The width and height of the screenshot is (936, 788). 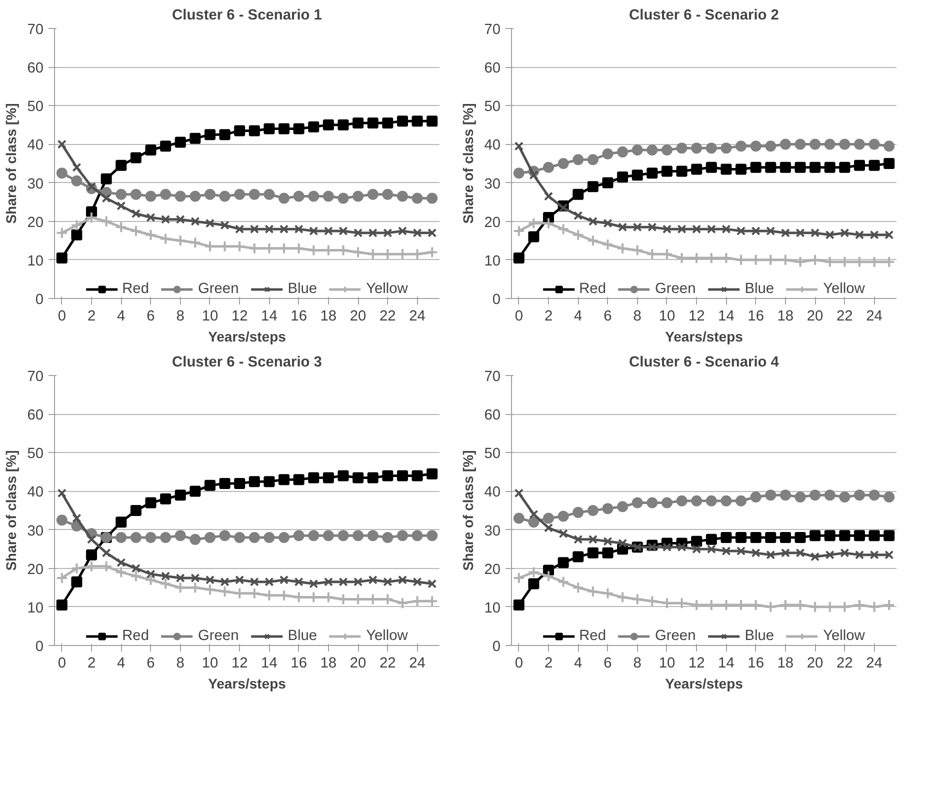 What do you see at coordinates (247, 362) in the screenshot?
I see `chart-title: Cluster 6 - Scenario 3` at bounding box center [247, 362].